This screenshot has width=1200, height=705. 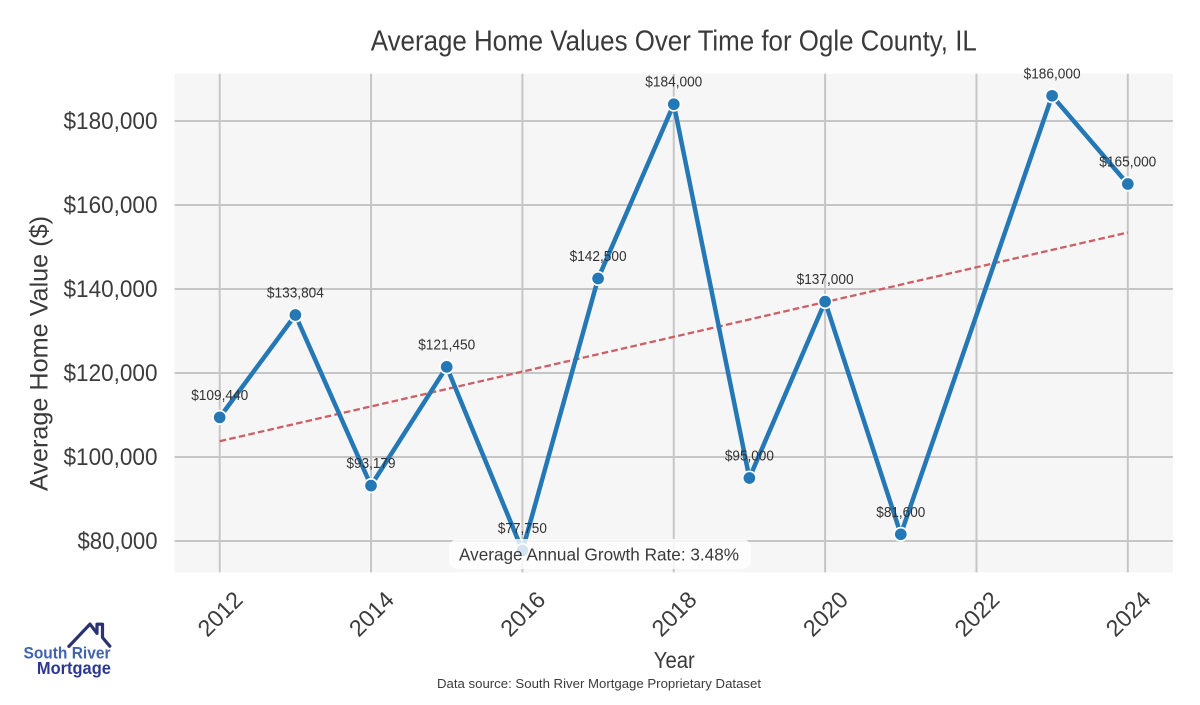 What do you see at coordinates (111, 205) in the screenshot?
I see `svg-text: $160,000` at bounding box center [111, 205].